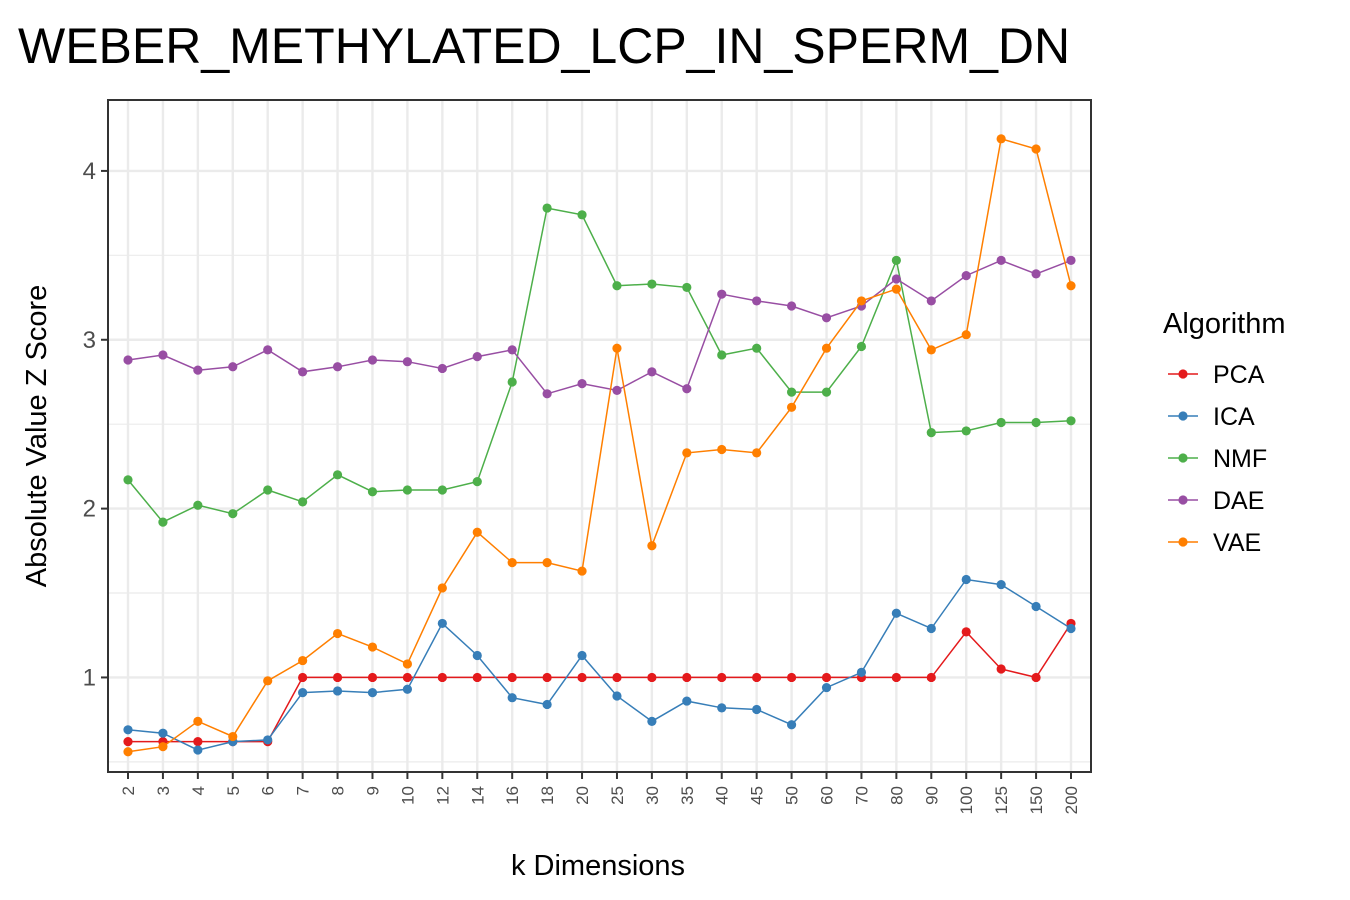 This screenshot has width=1350, height=900. What do you see at coordinates (757, 795) in the screenshot?
I see `x-tick-label: 45` at bounding box center [757, 795].